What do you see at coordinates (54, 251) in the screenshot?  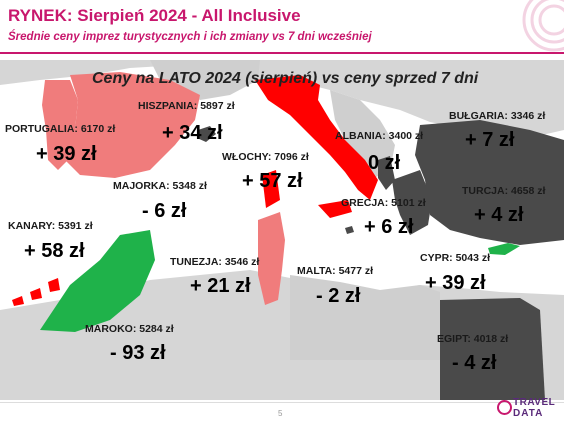 I see `change-kanary: + 58 zł` at bounding box center [54, 251].